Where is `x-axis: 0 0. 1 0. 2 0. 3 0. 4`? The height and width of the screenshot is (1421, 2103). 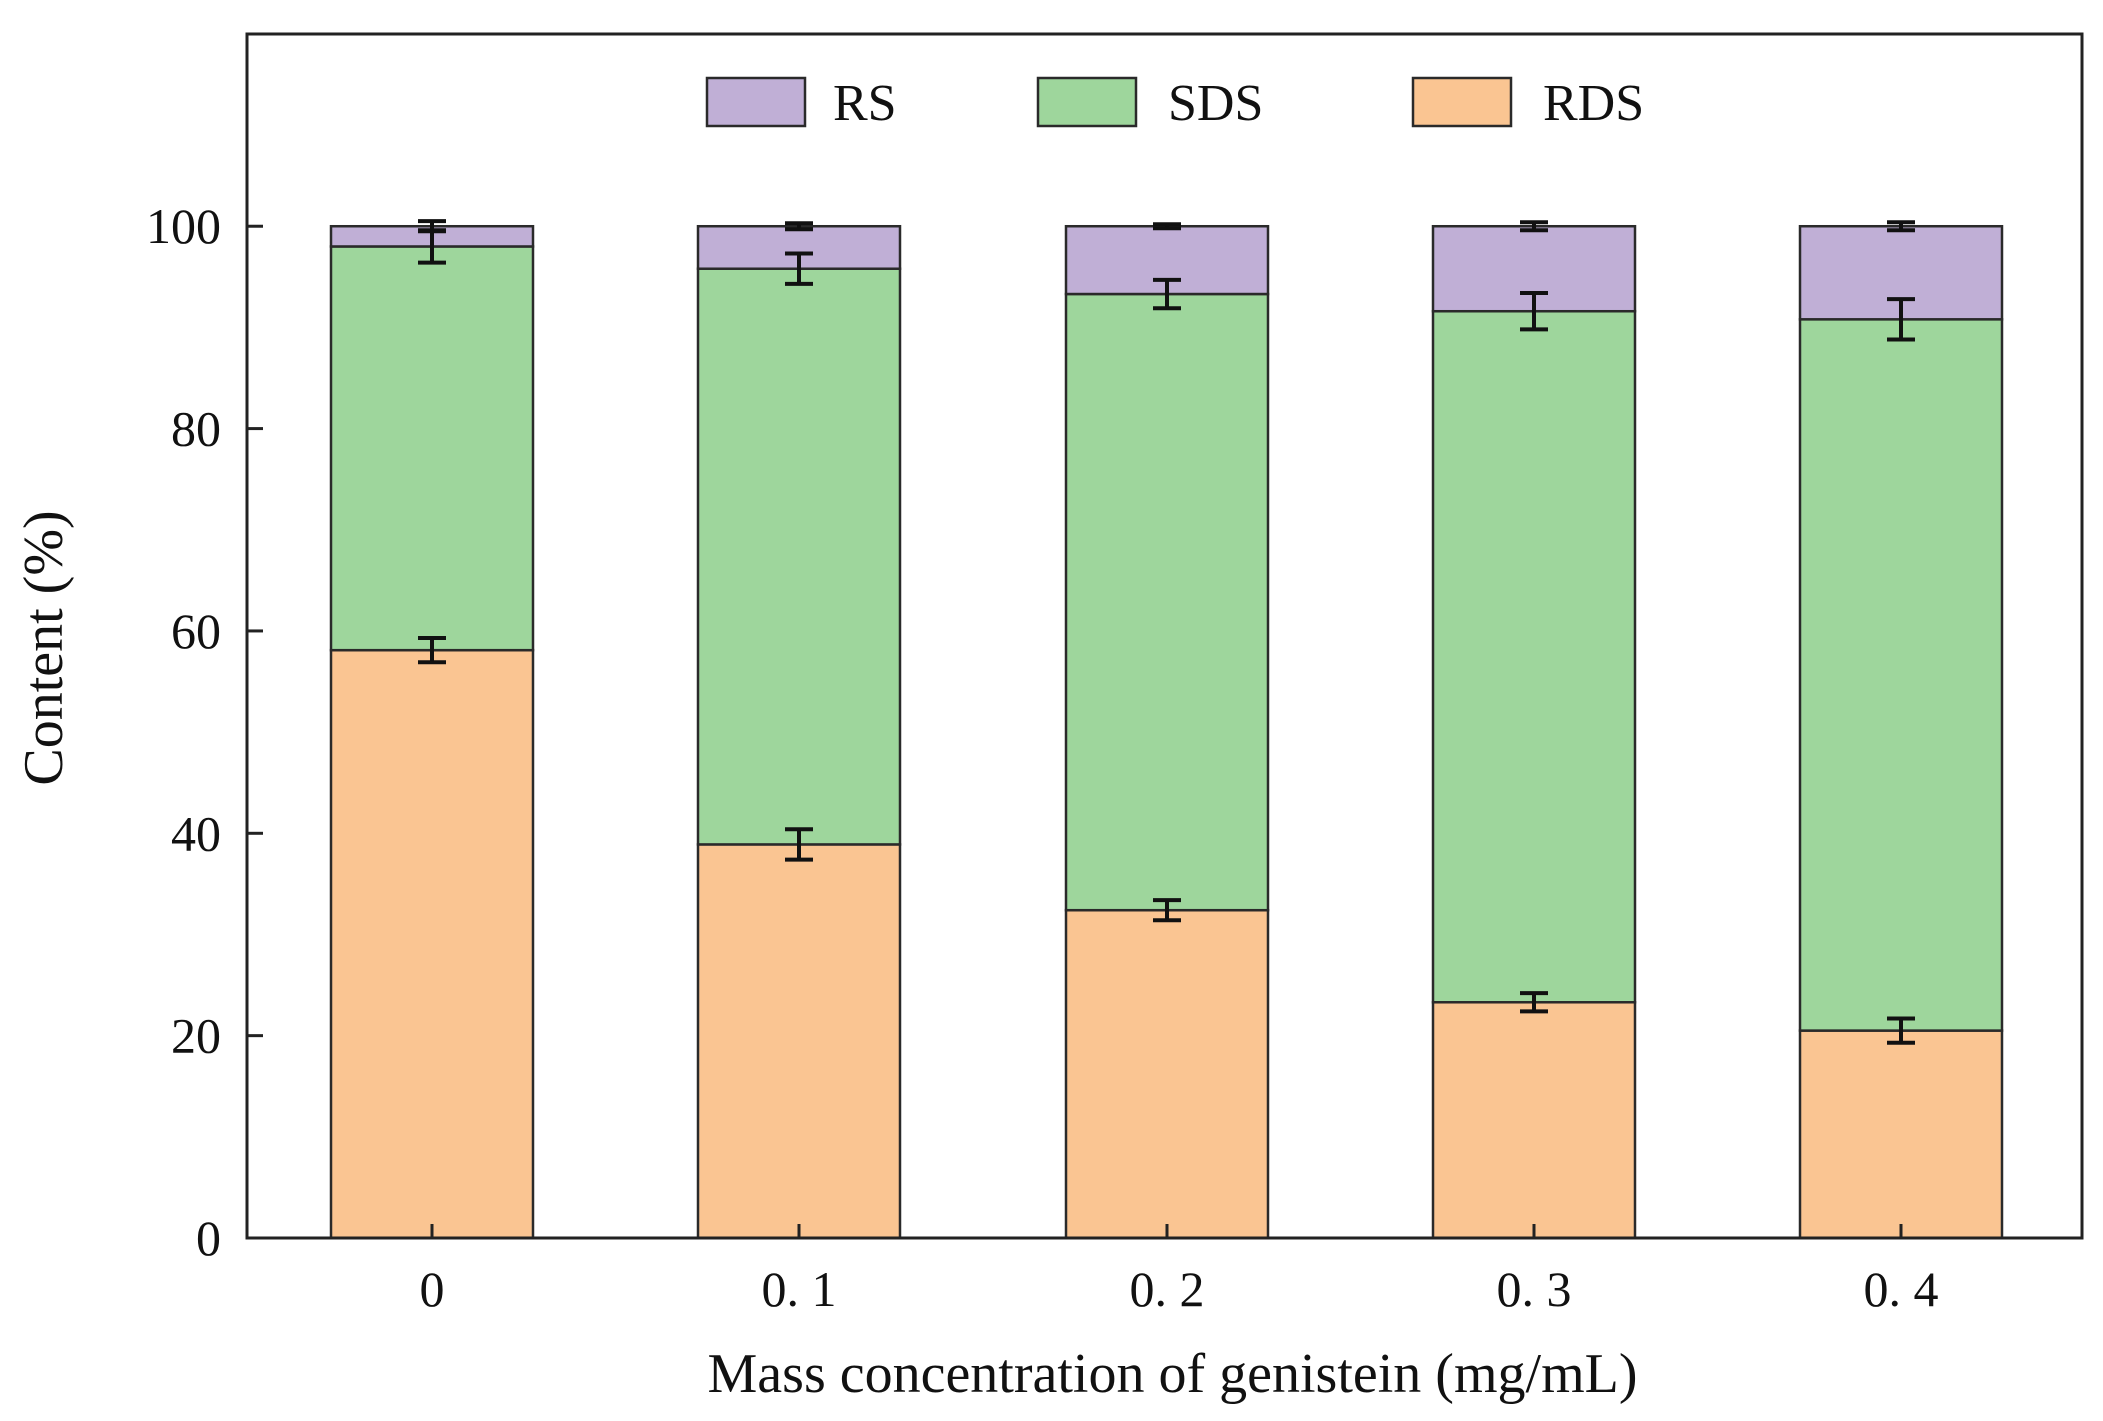 x-axis: 0 0. 1 0. 2 0. 3 0. 4 is located at coordinates (1179, 1270).